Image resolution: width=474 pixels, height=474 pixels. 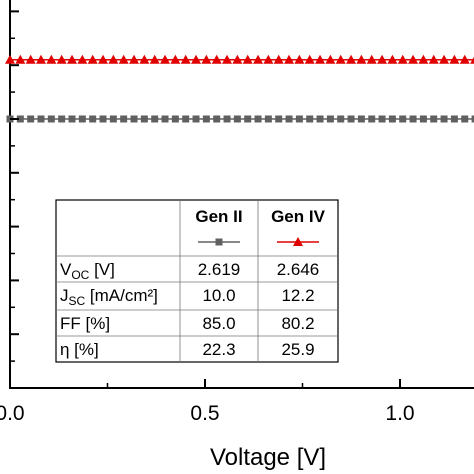 What do you see at coordinates (268, 457) in the screenshot?
I see `x-axis-title: Voltage [V]` at bounding box center [268, 457].